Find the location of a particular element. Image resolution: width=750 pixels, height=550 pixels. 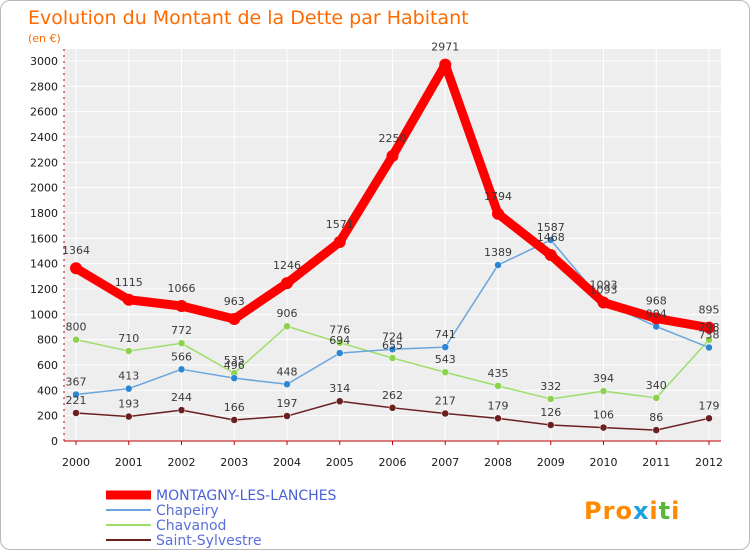

data-label: 496 is located at coordinates (234, 365).